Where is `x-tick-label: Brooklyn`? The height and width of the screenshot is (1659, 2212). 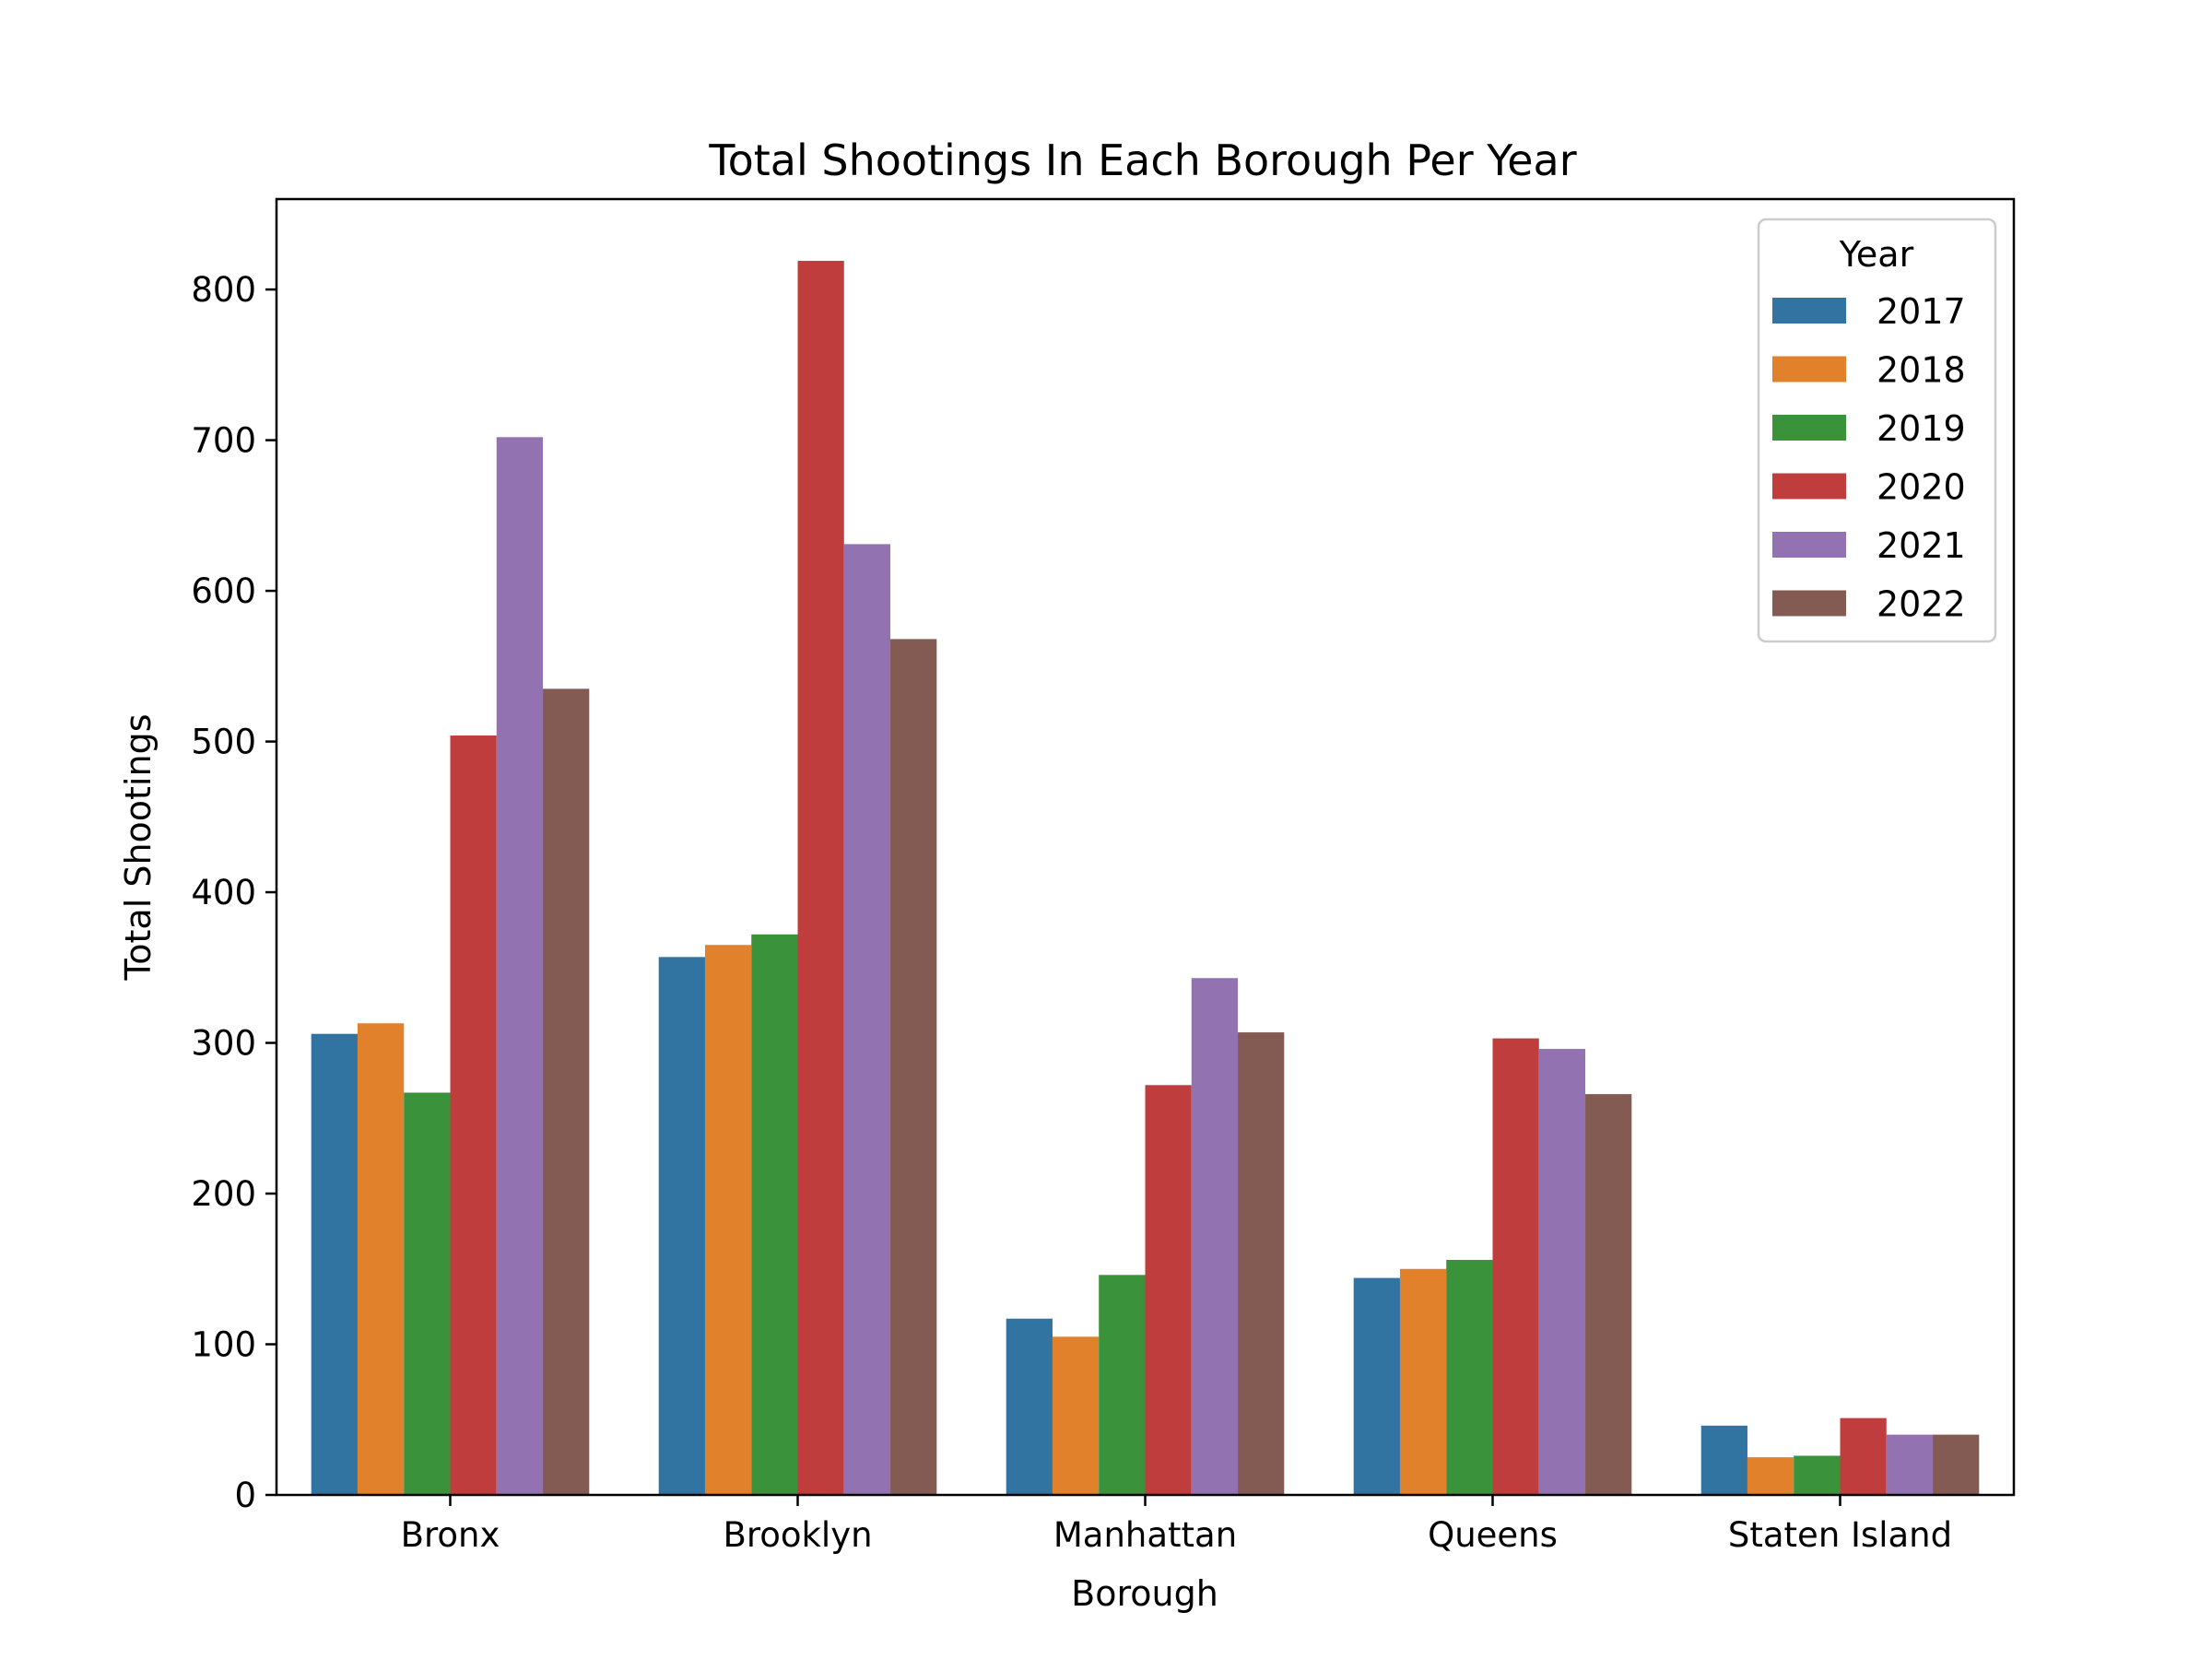
x-tick-label: Brooklyn is located at coordinates (797, 1535).